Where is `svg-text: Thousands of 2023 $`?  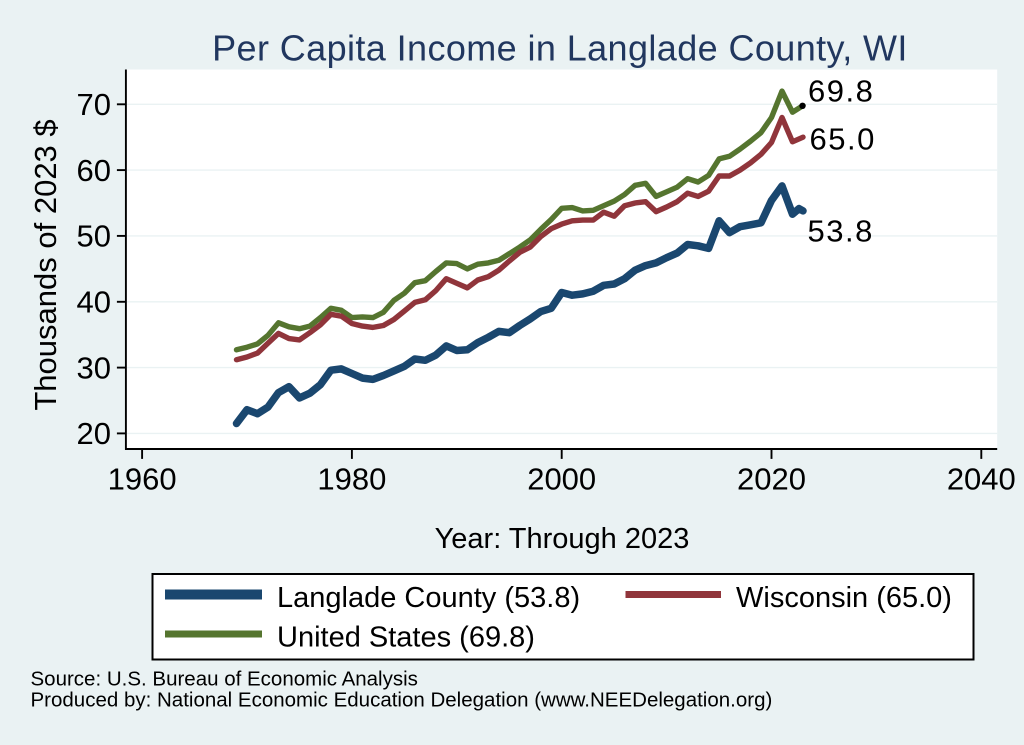
svg-text: Thousands of 2023 $ is located at coordinates (45, 264).